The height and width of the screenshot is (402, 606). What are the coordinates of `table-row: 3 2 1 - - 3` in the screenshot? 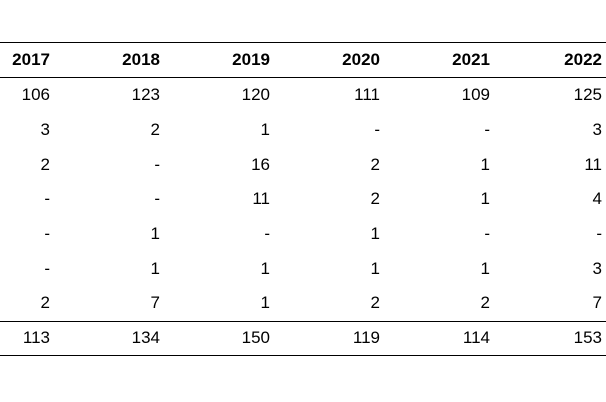 It's located at (303, 130).